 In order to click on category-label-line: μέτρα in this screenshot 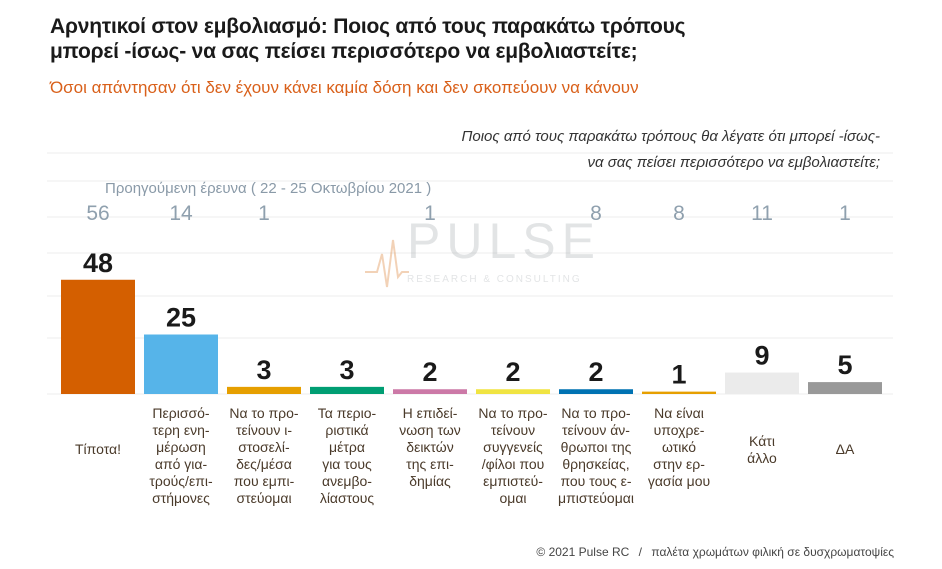, I will do `click(347, 447)`.